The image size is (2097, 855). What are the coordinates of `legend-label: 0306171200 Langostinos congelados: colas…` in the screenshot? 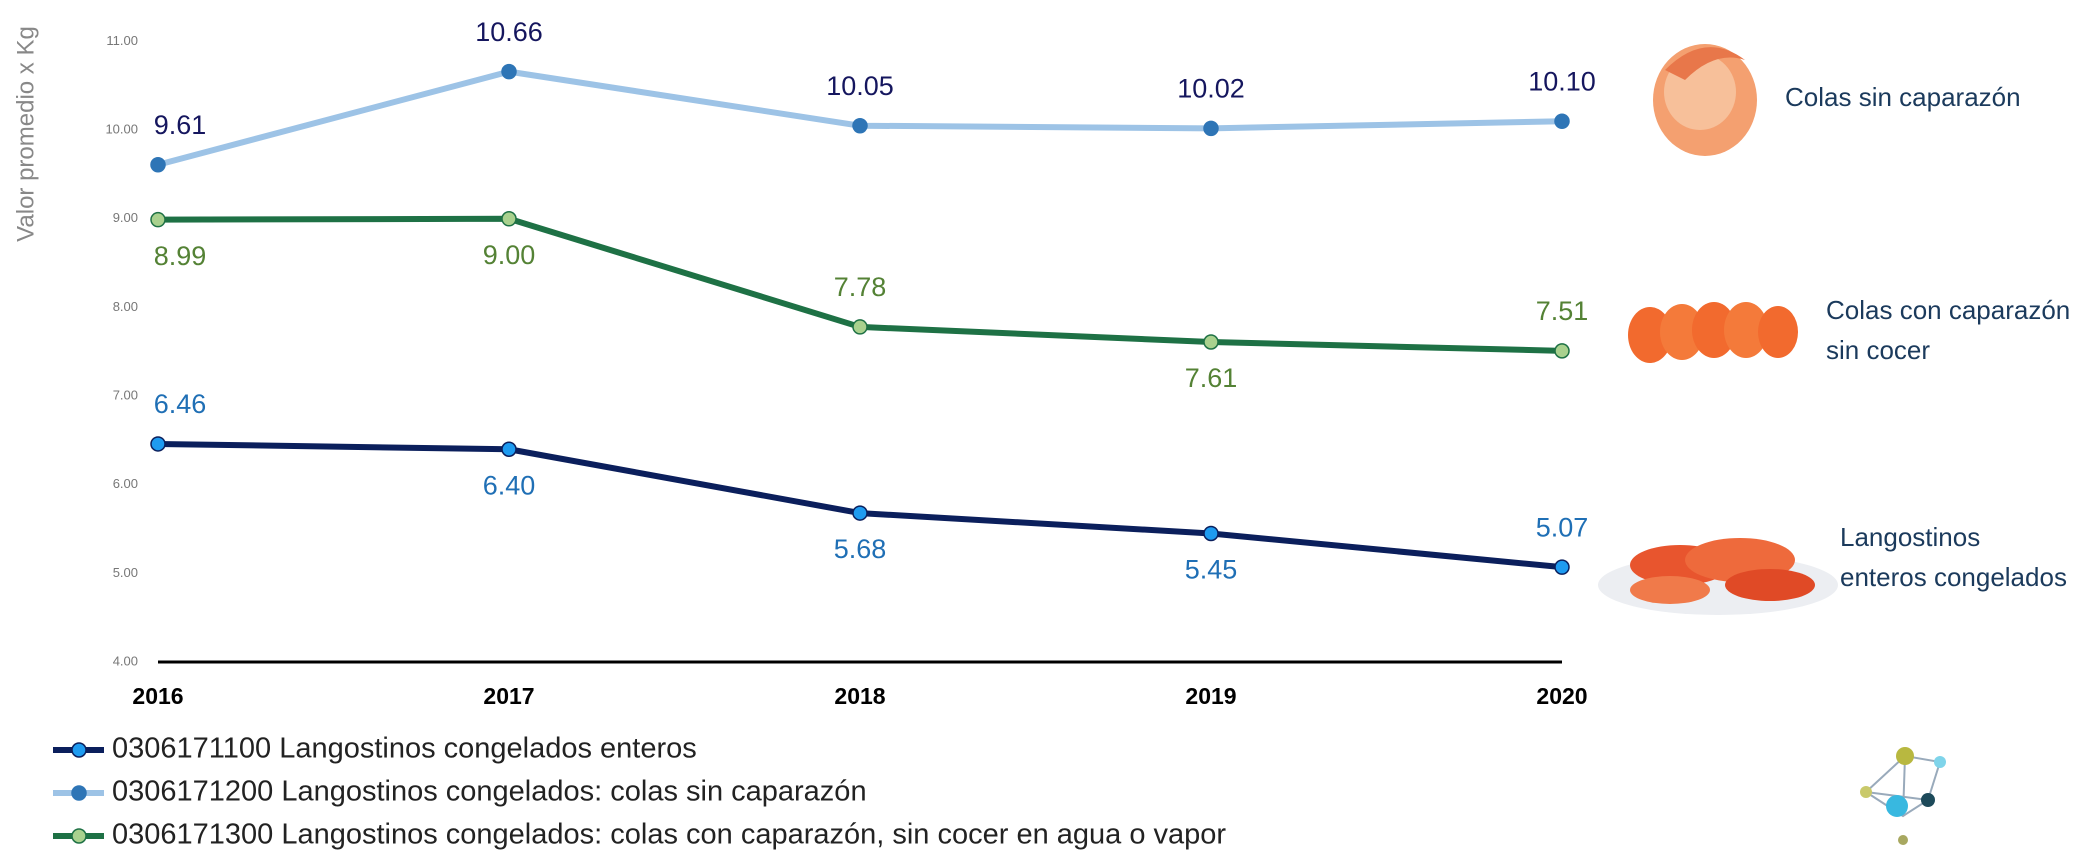 It's located at (489, 792).